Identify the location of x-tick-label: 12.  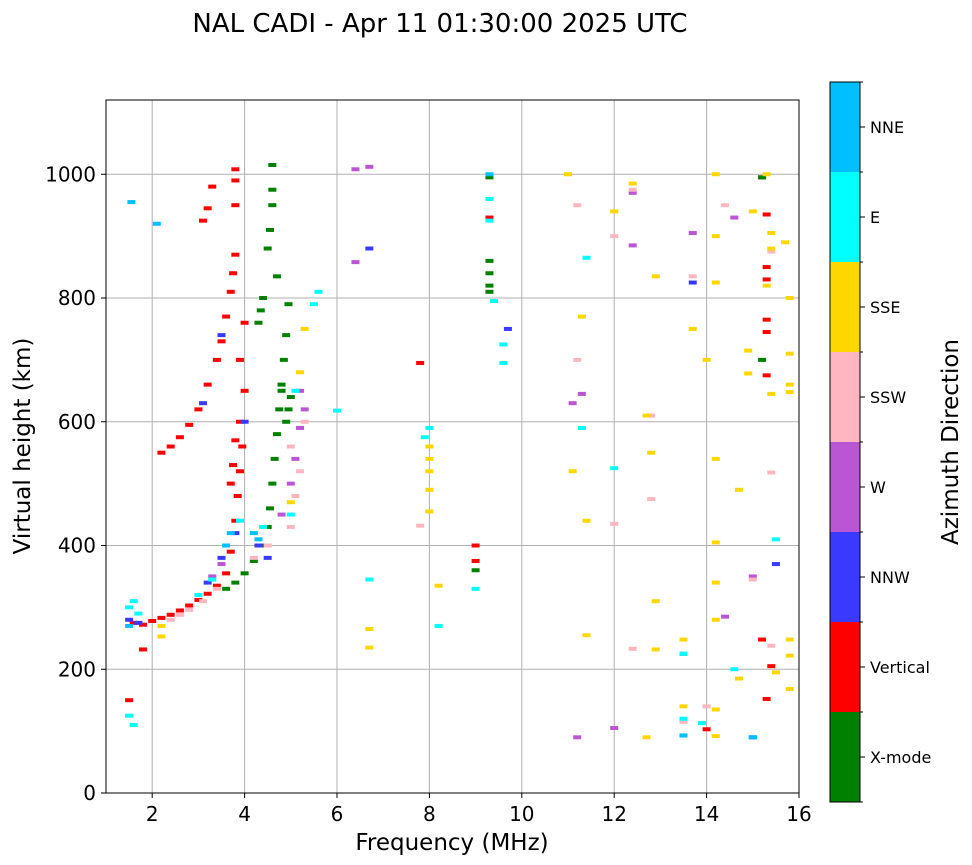
(613, 814).